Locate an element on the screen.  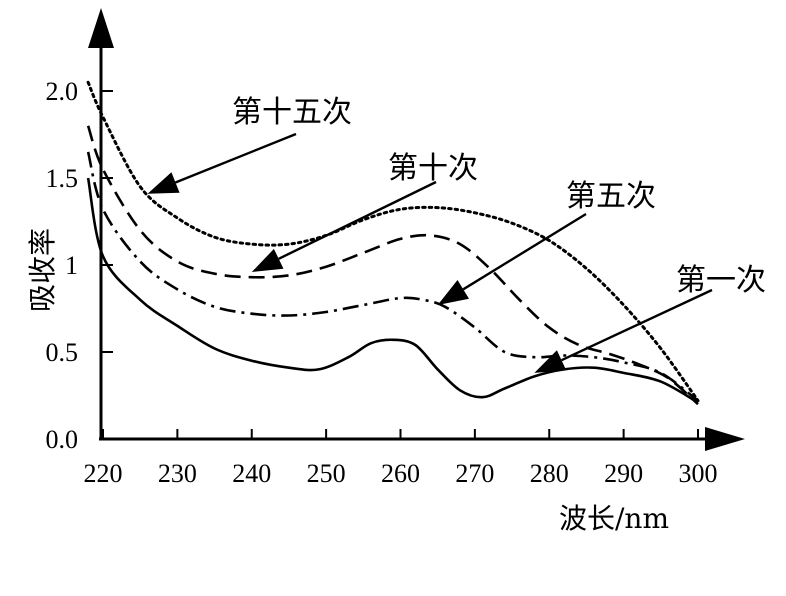
y-tick-label-0: 0.0 is located at coordinates (62, 439).